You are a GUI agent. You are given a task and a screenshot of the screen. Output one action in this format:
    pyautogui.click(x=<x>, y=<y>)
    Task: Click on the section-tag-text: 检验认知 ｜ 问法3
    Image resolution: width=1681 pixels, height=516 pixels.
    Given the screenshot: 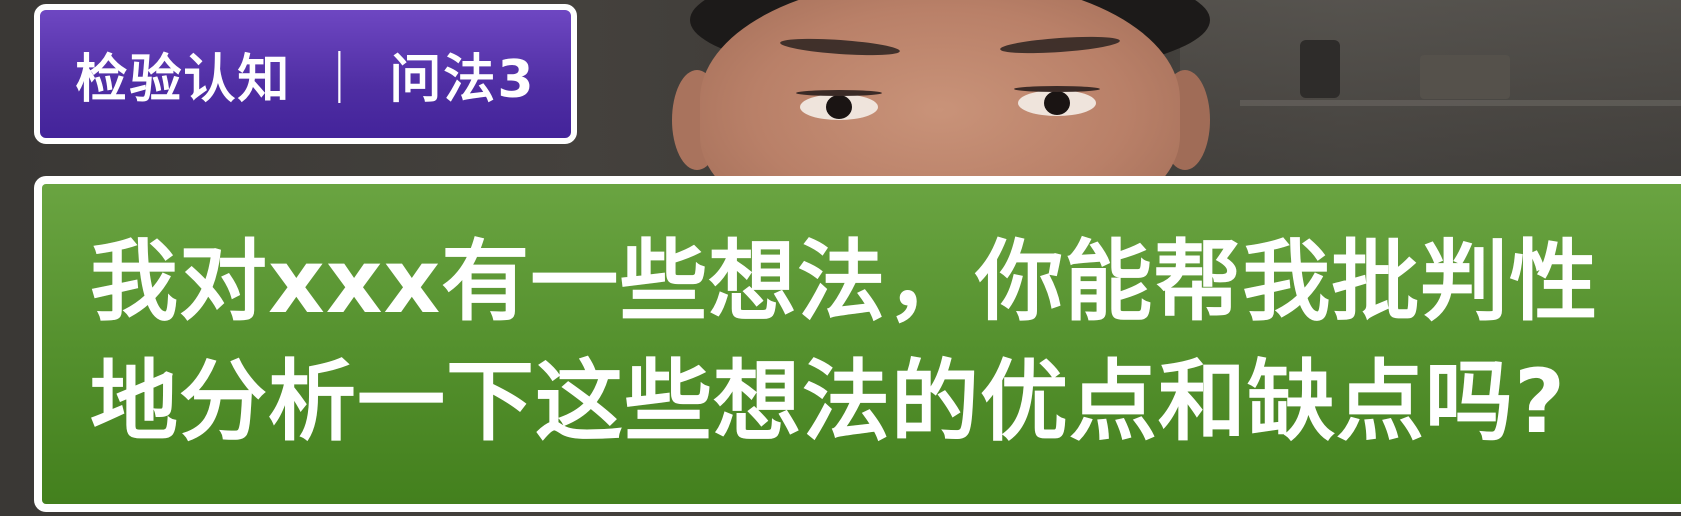 What is the action you would take?
    pyautogui.click(x=305, y=74)
    